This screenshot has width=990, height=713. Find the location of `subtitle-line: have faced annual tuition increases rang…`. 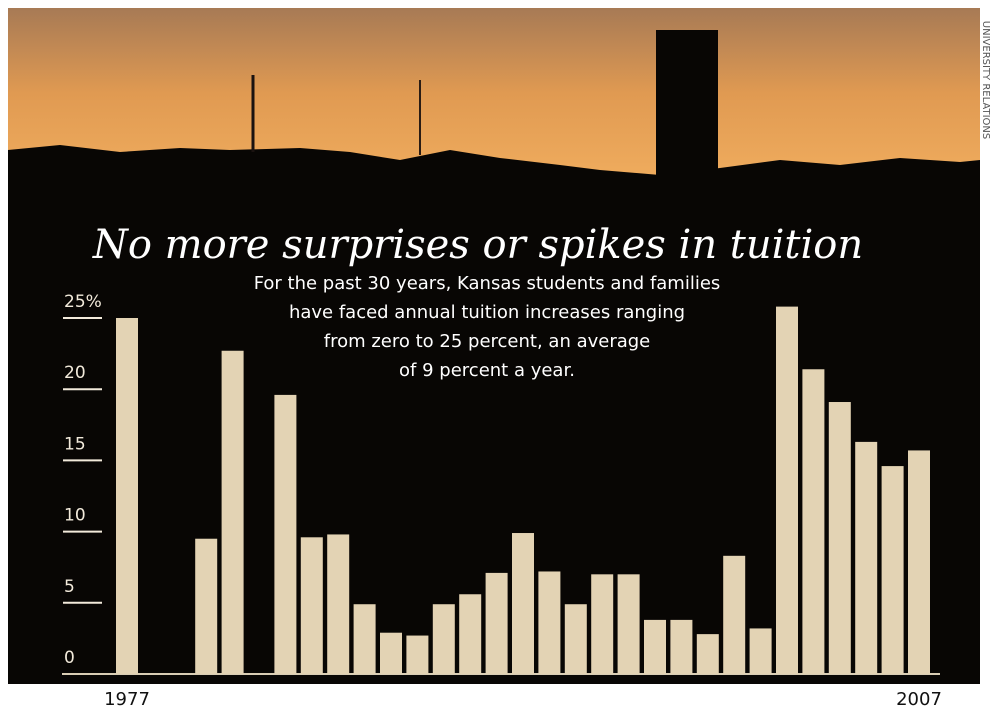

subtitle-line: have faced annual tuition increases rang… is located at coordinates (487, 312).